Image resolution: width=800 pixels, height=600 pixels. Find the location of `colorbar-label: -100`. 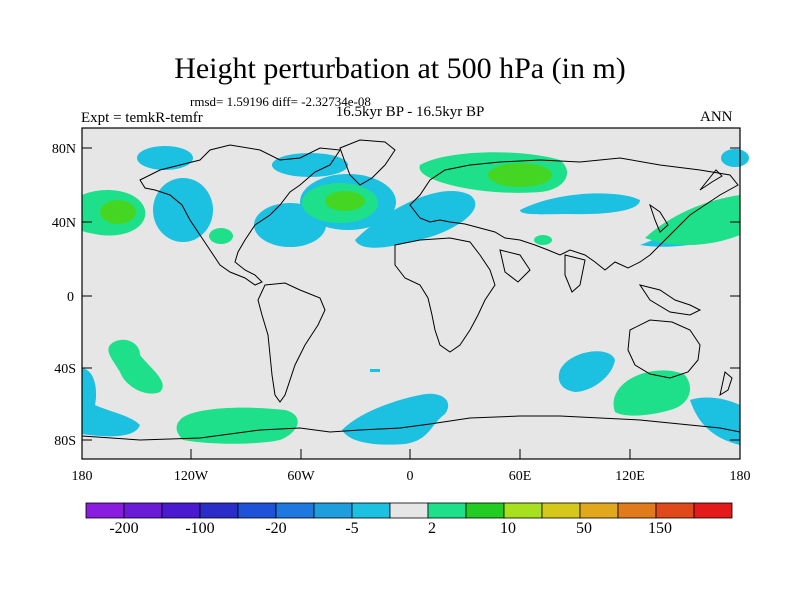

colorbar-label: -100 is located at coordinates (199, 528).